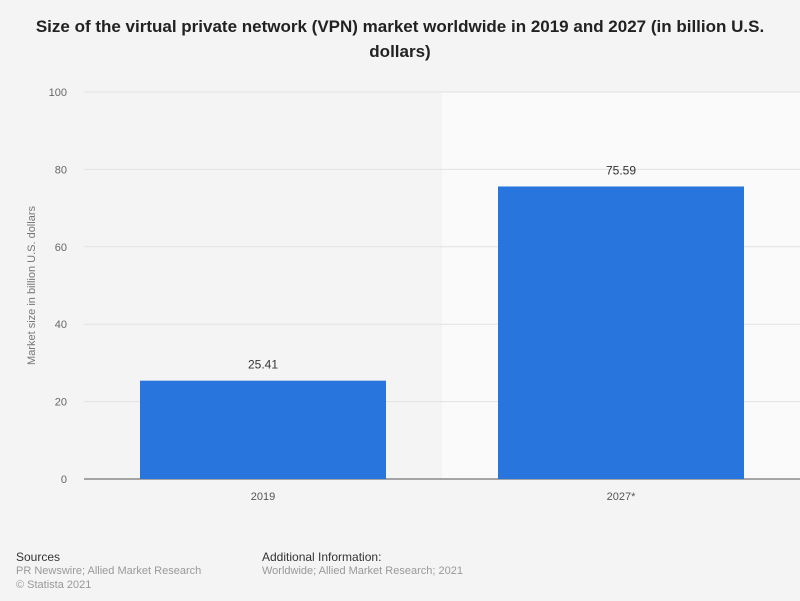 The height and width of the screenshot is (601, 800). Describe the element at coordinates (64, 480) in the screenshot. I see `y-tick-label: 0` at that location.